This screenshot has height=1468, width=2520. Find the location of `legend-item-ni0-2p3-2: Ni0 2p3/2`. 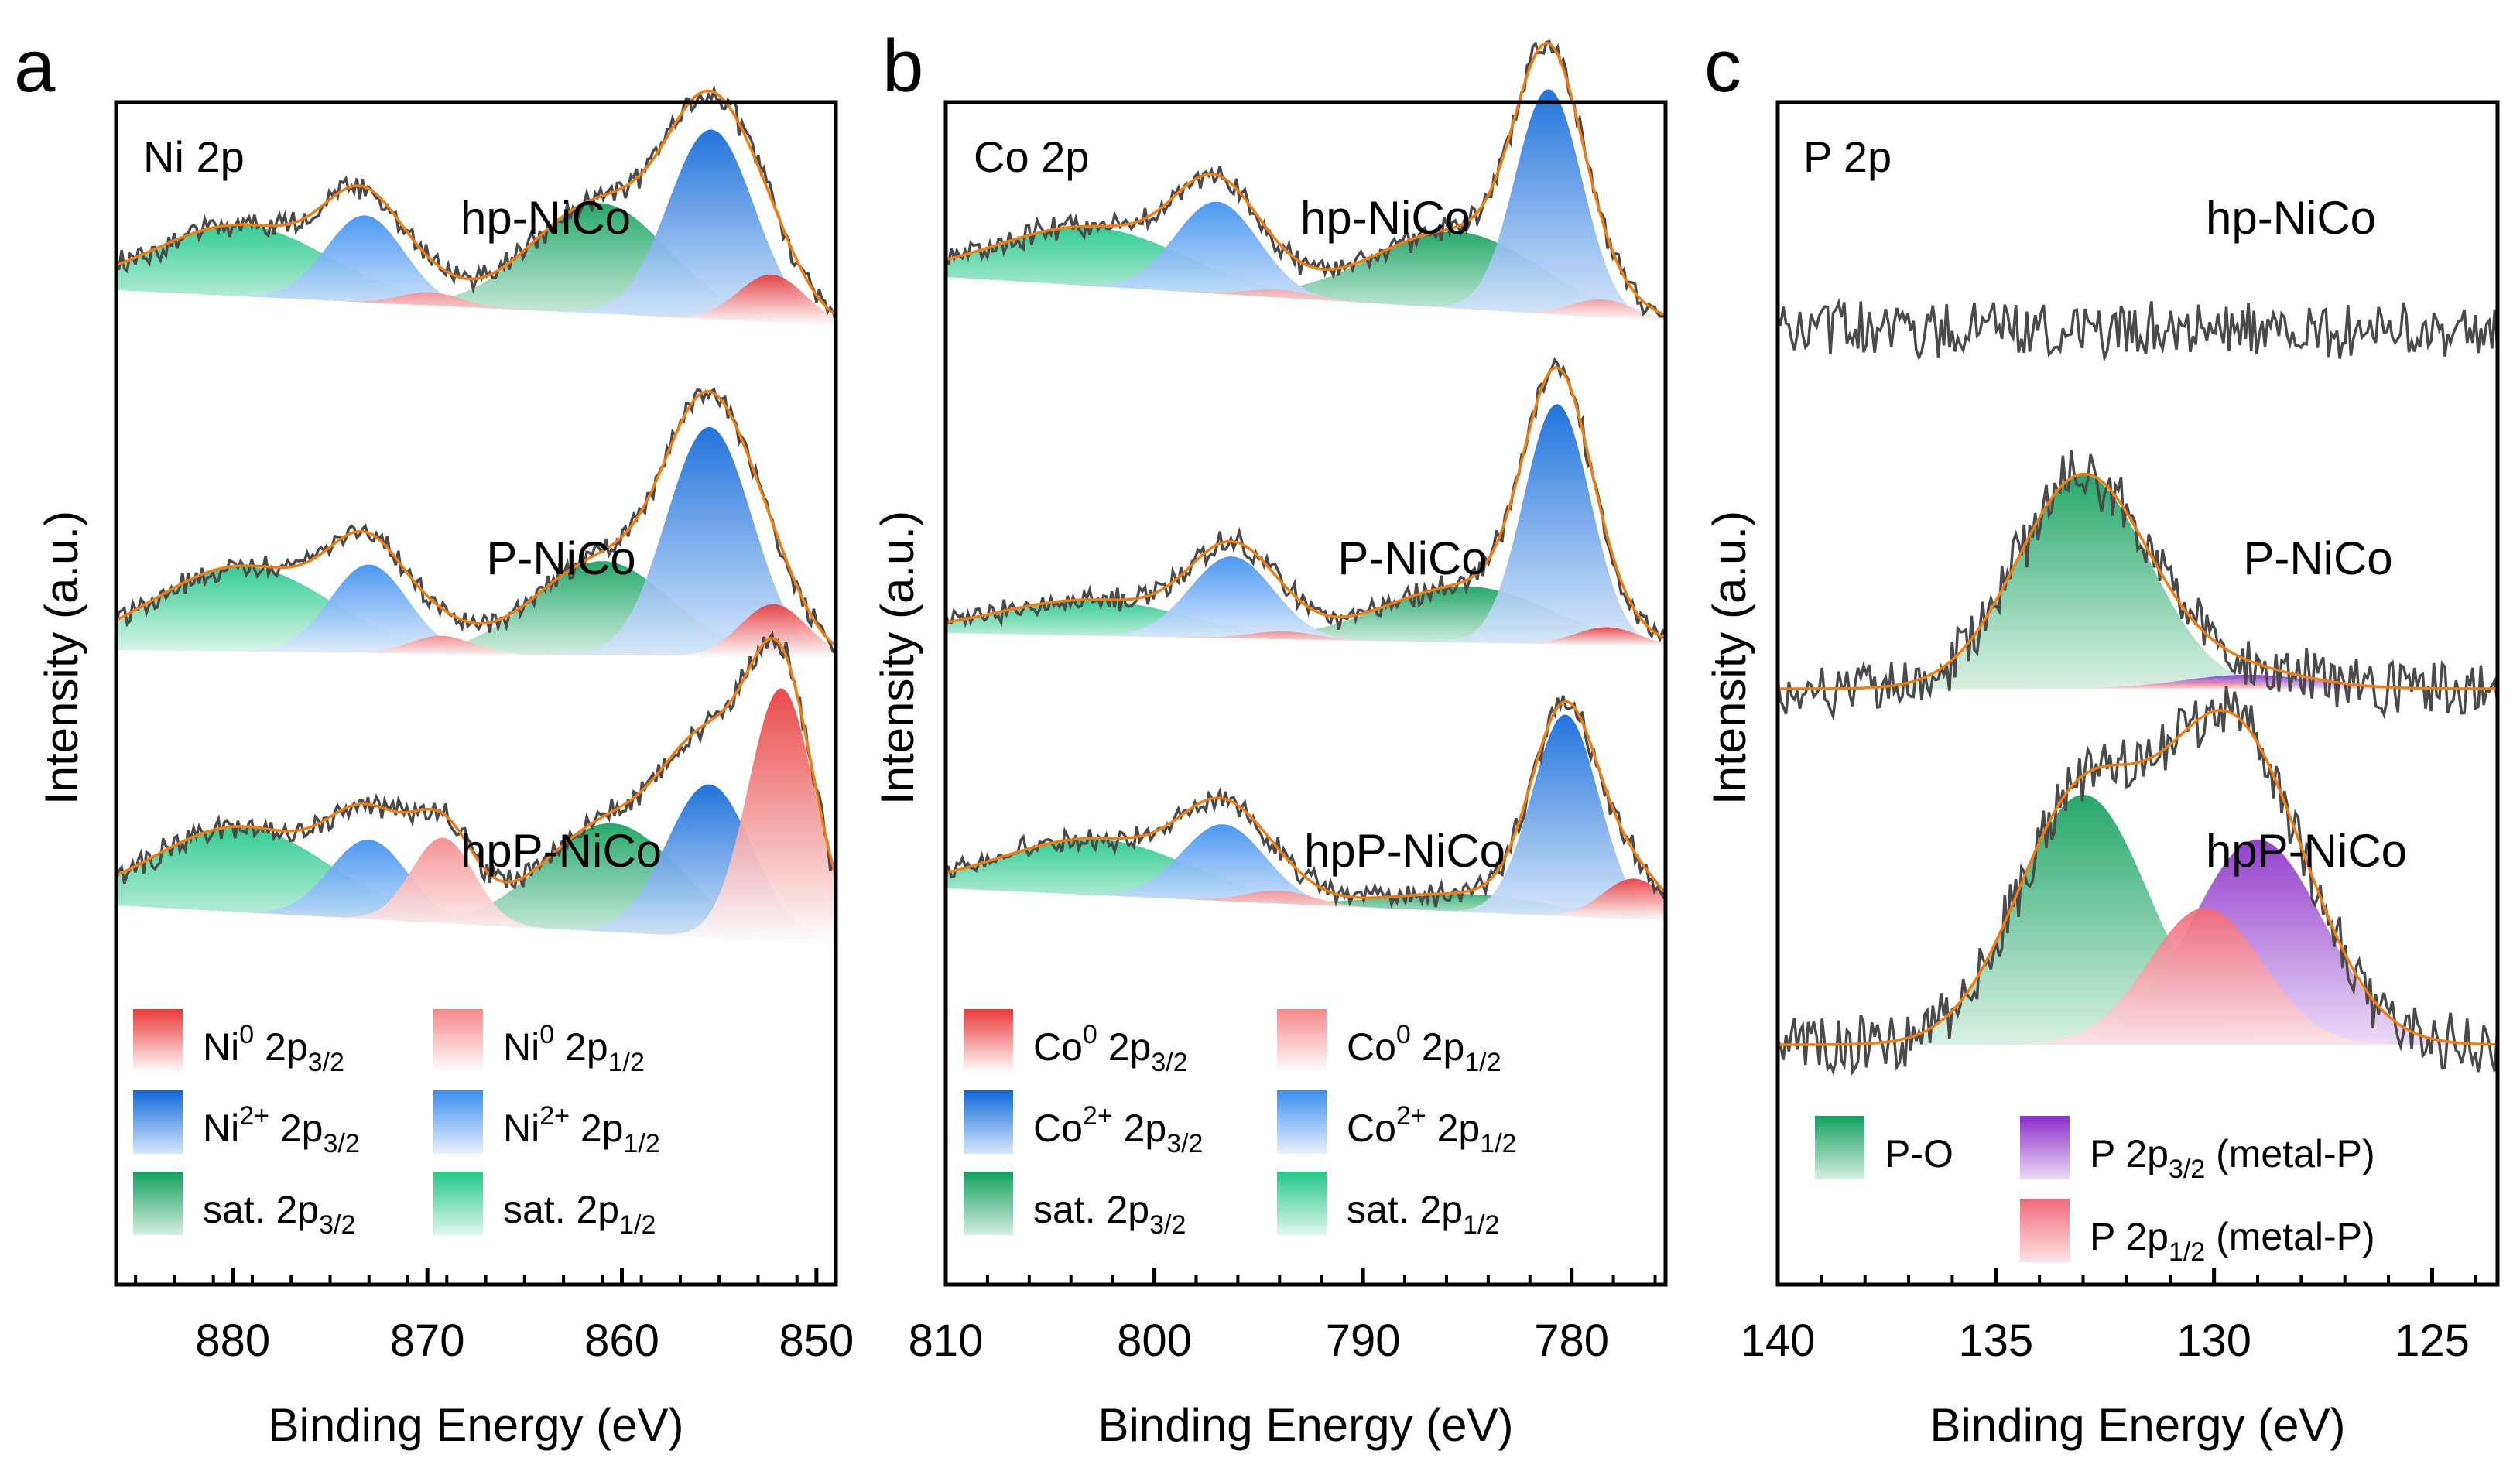

legend-item-ni0-2p3-2: Ni0 2p3/2 is located at coordinates (239, 1043).